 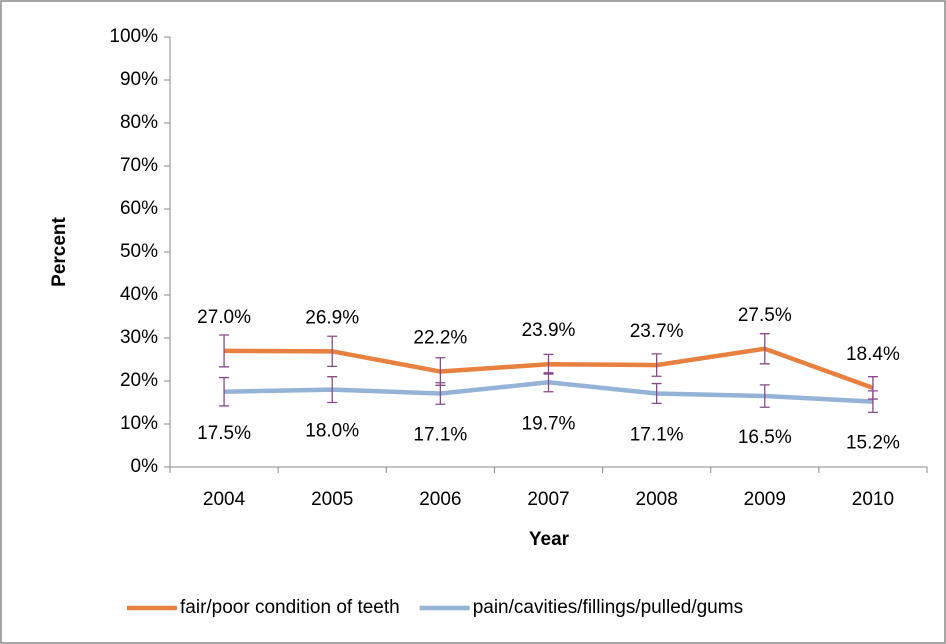 I want to click on y-tick-label: 60%, so click(x=139, y=208).